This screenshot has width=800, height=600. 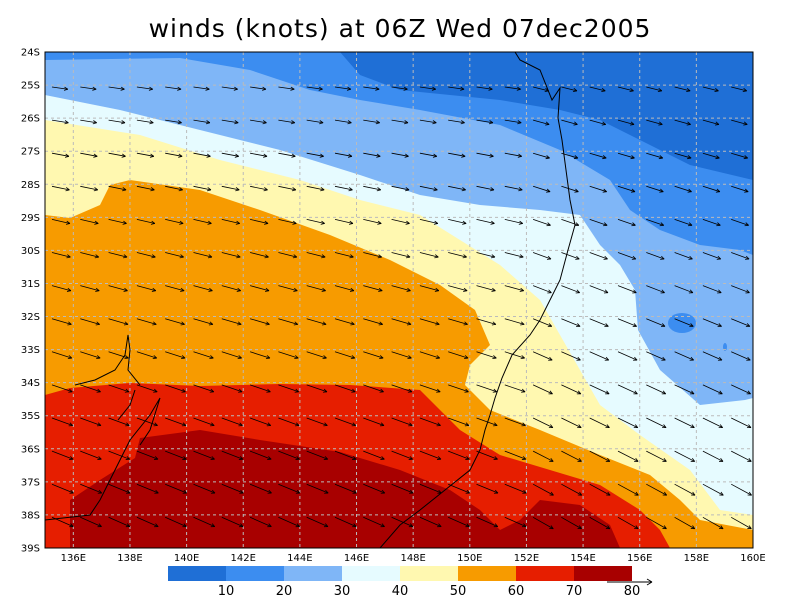 What do you see at coordinates (725, 347) in the screenshot?
I see `wind-pocket-small` at bounding box center [725, 347].